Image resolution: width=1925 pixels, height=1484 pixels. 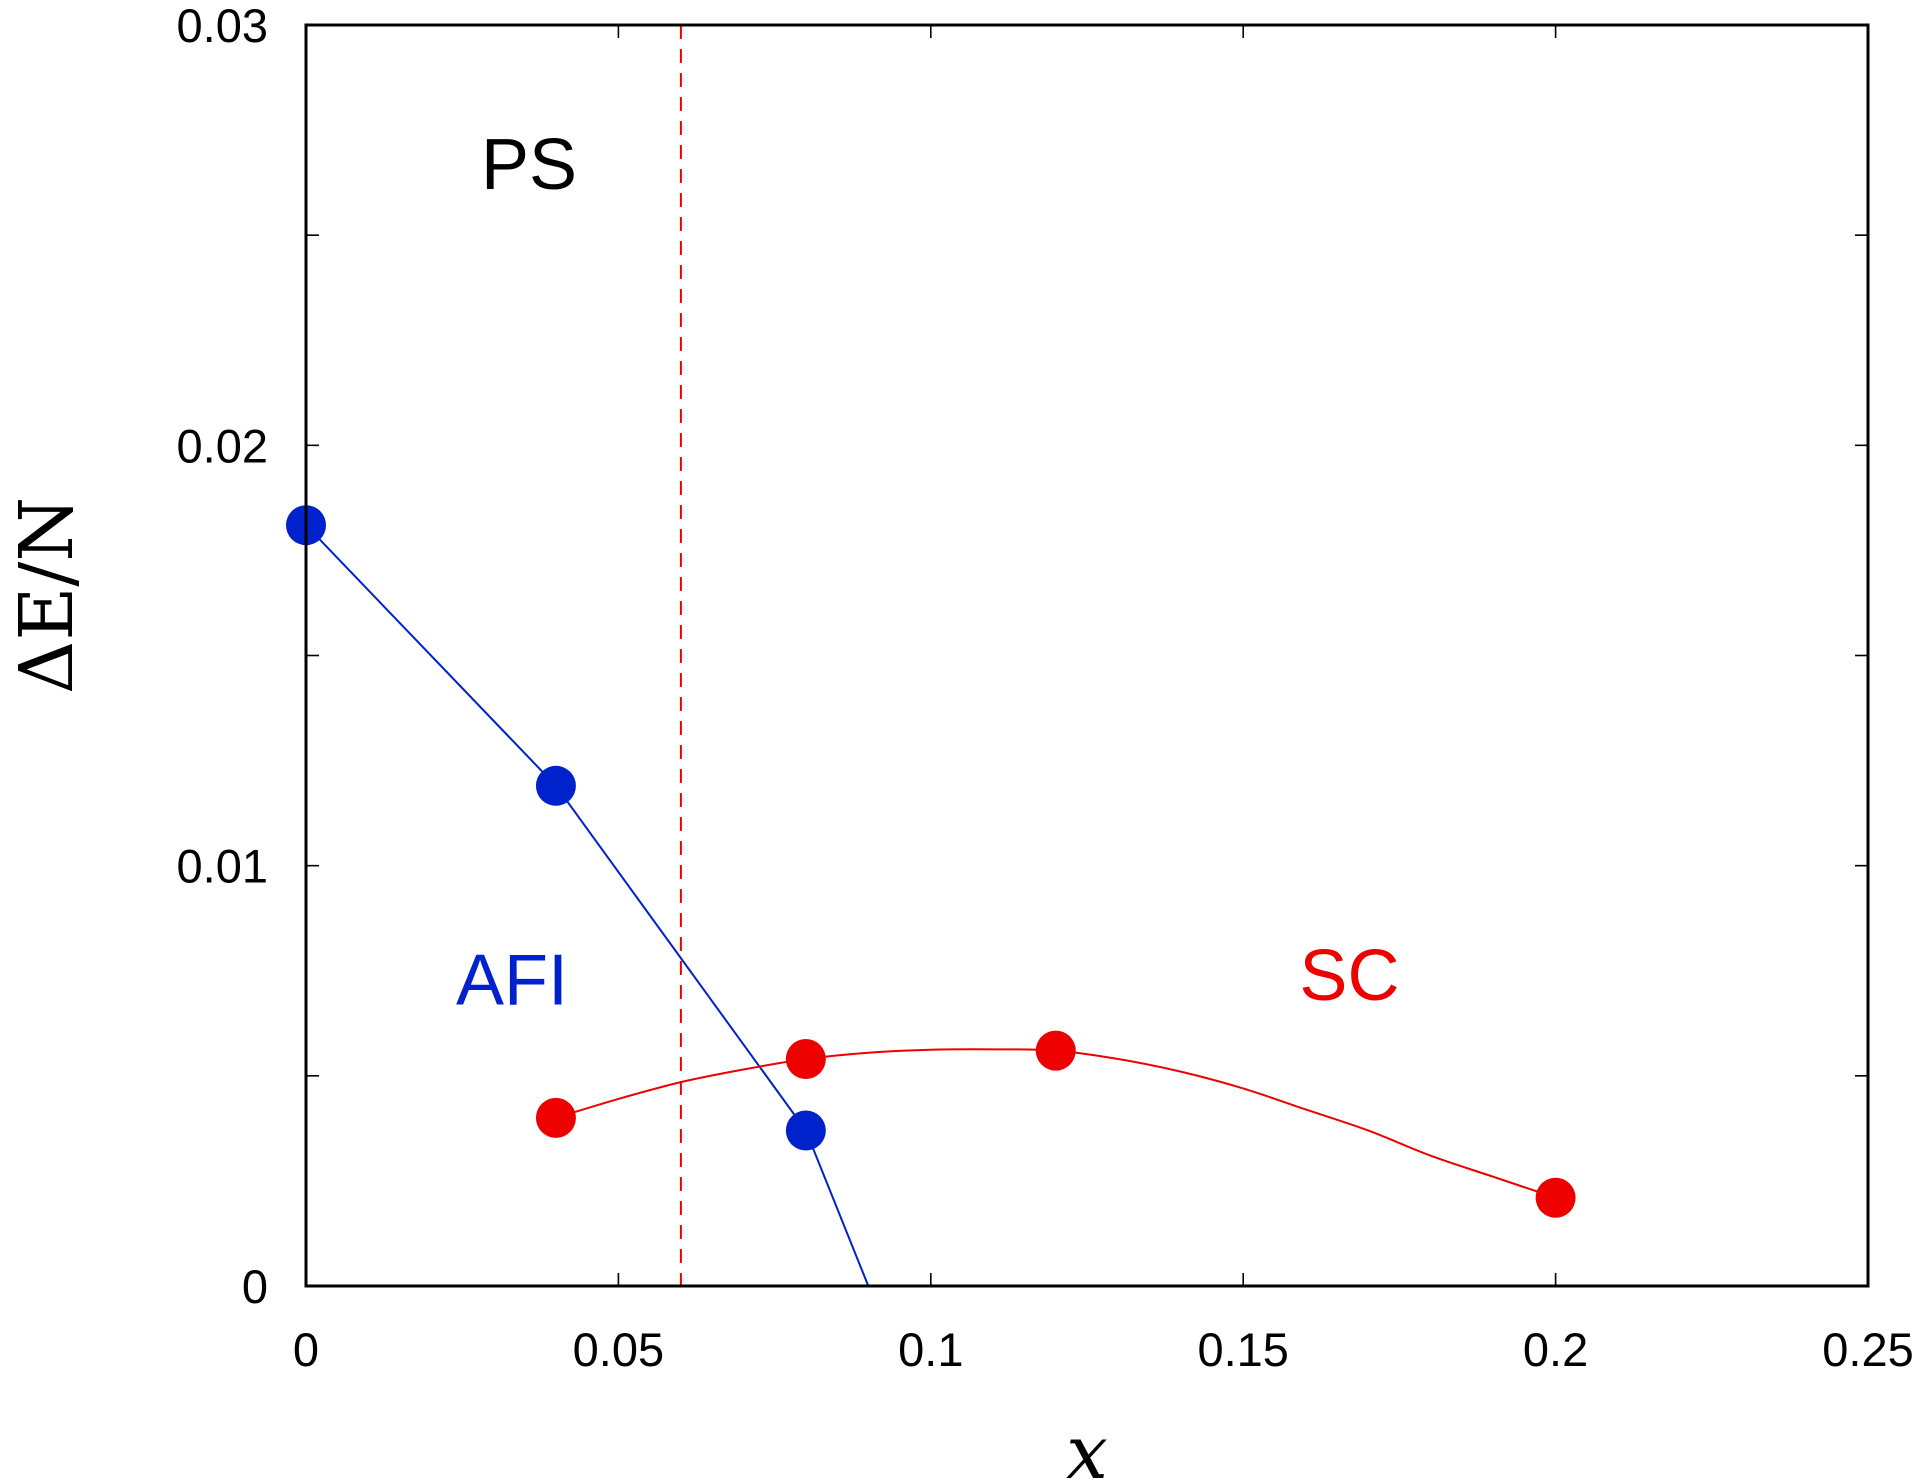 I want to click on y-tick-label: 0, so click(x=255, y=1286).